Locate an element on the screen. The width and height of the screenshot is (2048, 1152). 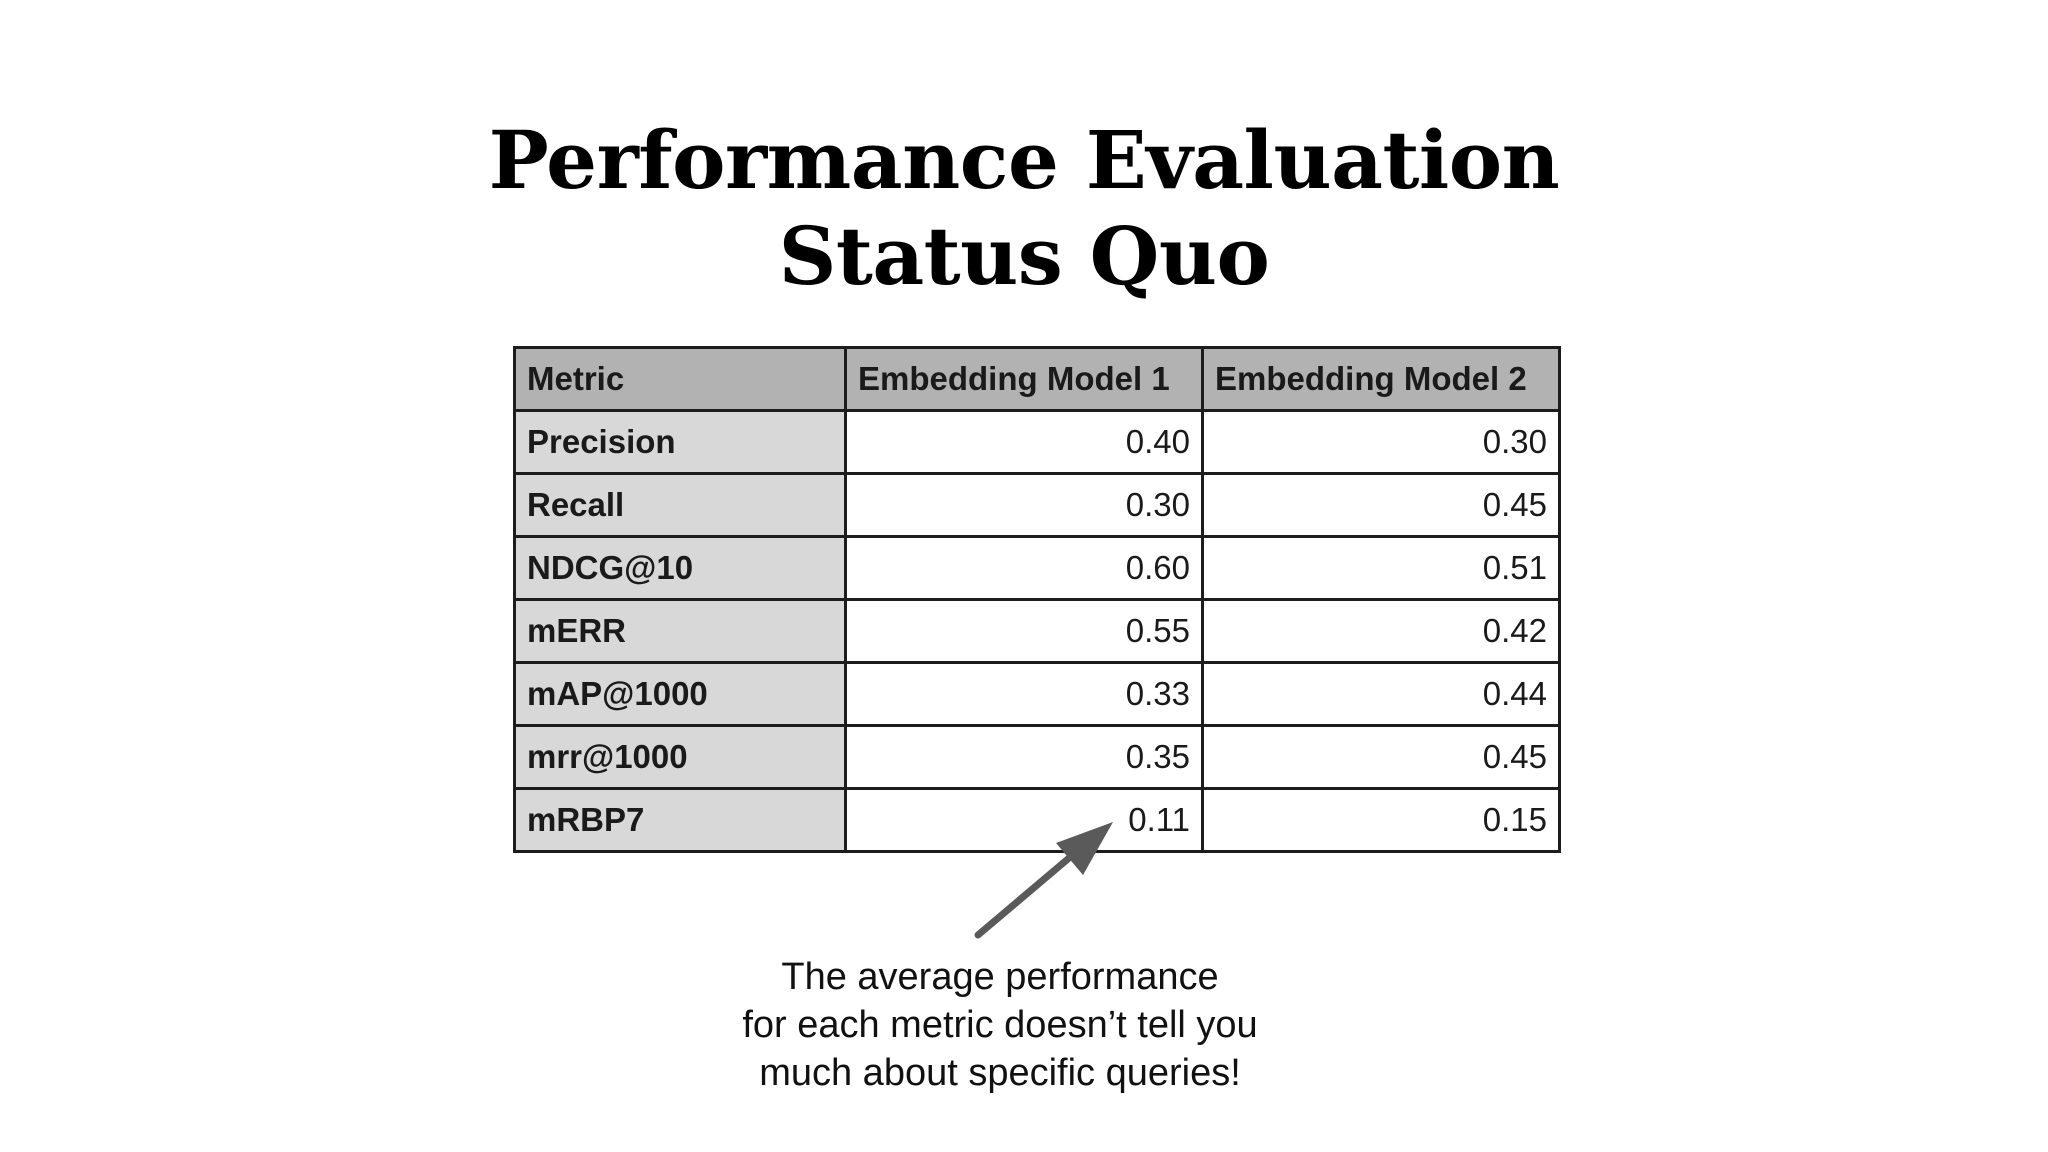
table-row: NDCG@10 0.60 0.51 is located at coordinates (1037, 568).